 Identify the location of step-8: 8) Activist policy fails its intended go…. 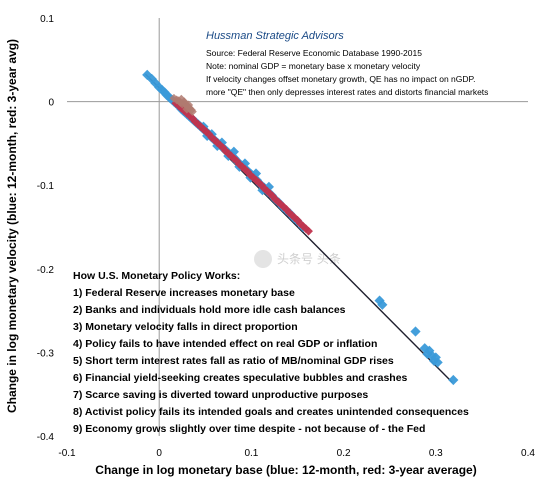
(271, 412).